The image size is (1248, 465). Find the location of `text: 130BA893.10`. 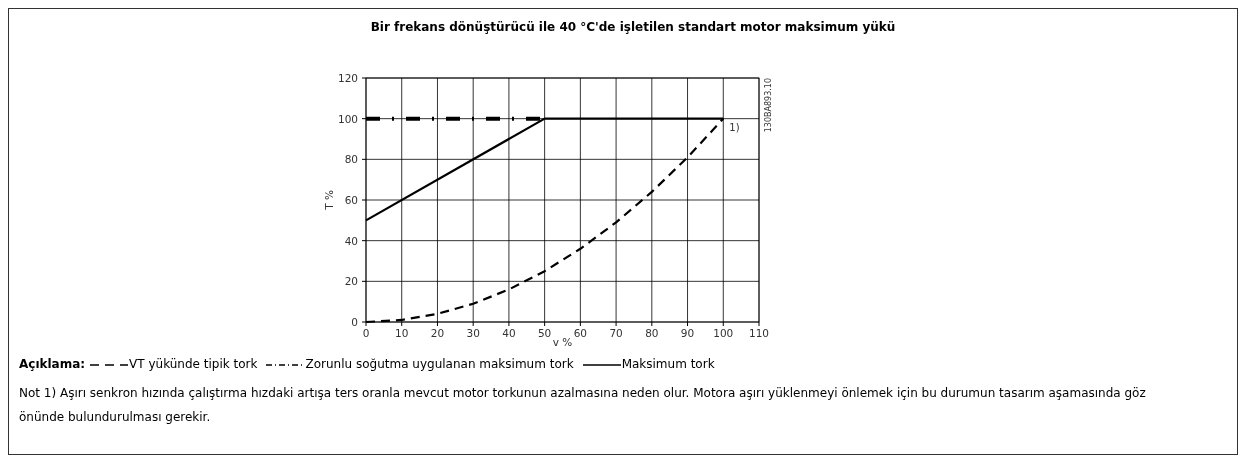

text: 130BA893.10 is located at coordinates (768, 105).